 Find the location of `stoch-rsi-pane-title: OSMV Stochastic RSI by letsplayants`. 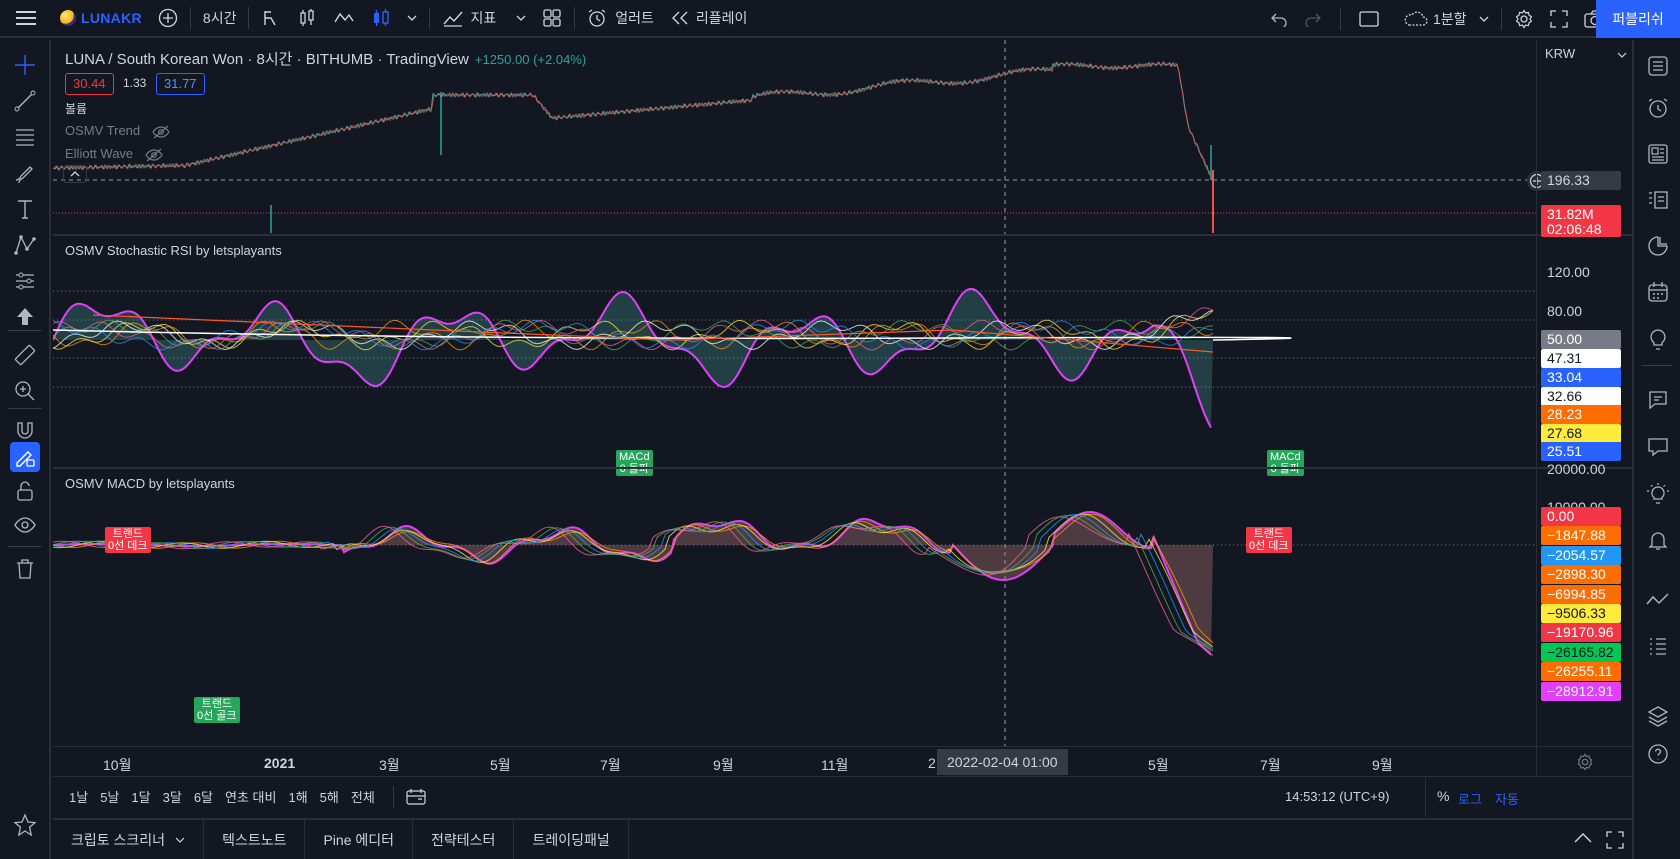

stoch-rsi-pane-title: OSMV Stochastic RSI by letsplayants is located at coordinates (173, 250).